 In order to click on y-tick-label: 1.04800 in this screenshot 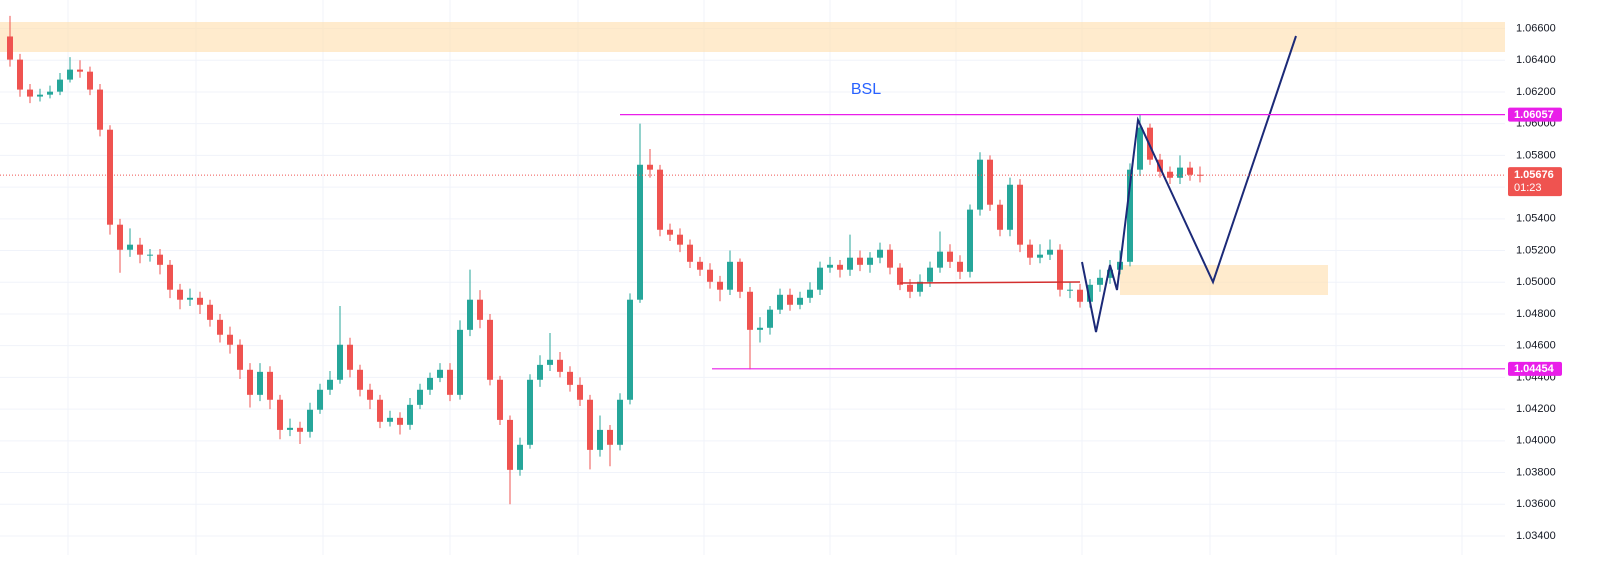, I will do `click(1536, 314)`.